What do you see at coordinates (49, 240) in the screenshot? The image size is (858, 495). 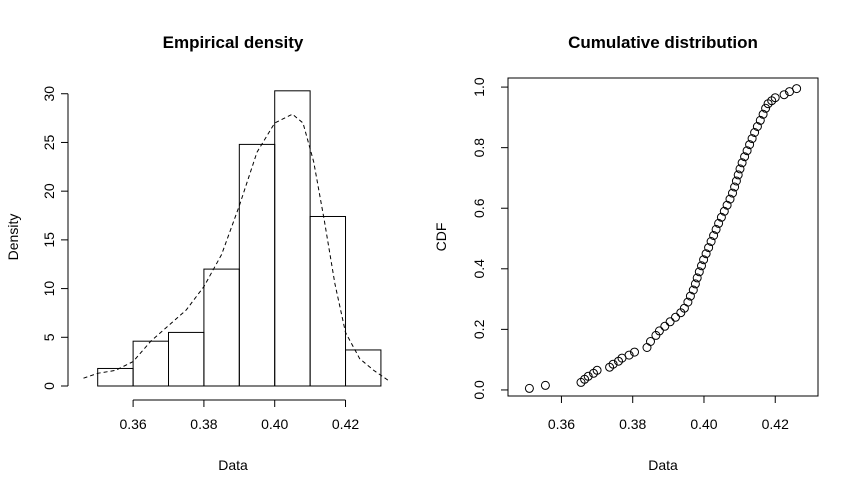 I see `y-tick-label: 15` at bounding box center [49, 240].